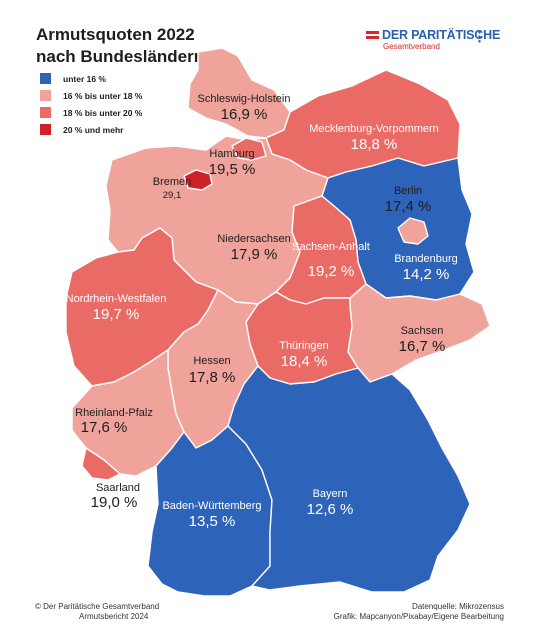 This screenshot has width=539, height=642. I want to click on legend-label: 18 % bis unter 20 %, so click(103, 112).